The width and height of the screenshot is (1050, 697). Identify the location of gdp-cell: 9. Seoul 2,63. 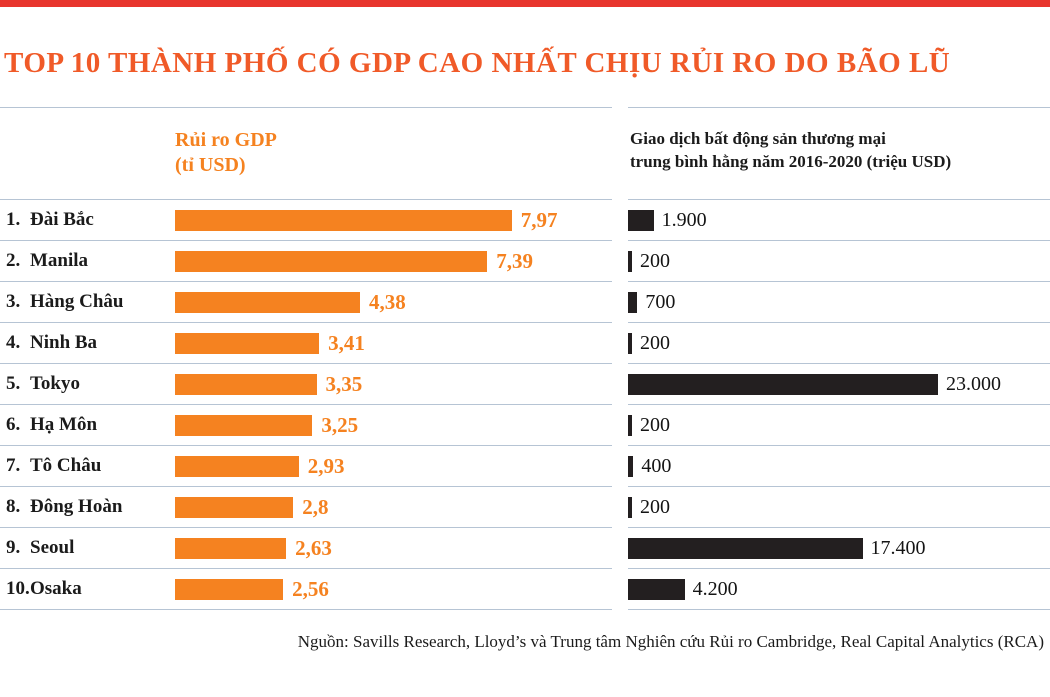
(306, 547).